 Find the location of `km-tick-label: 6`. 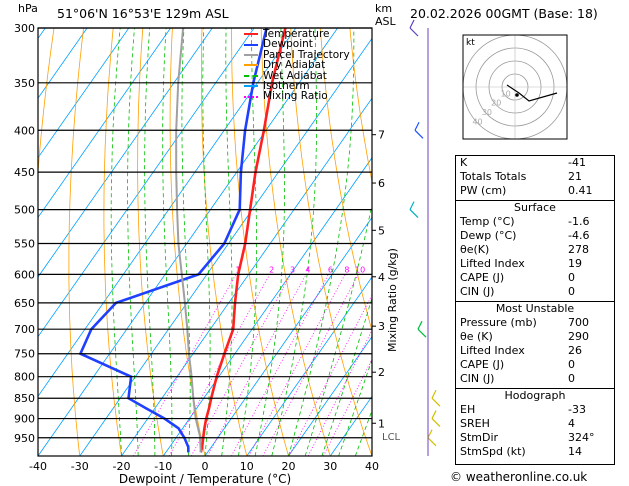

km-tick-label: 6 is located at coordinates (381, 183).